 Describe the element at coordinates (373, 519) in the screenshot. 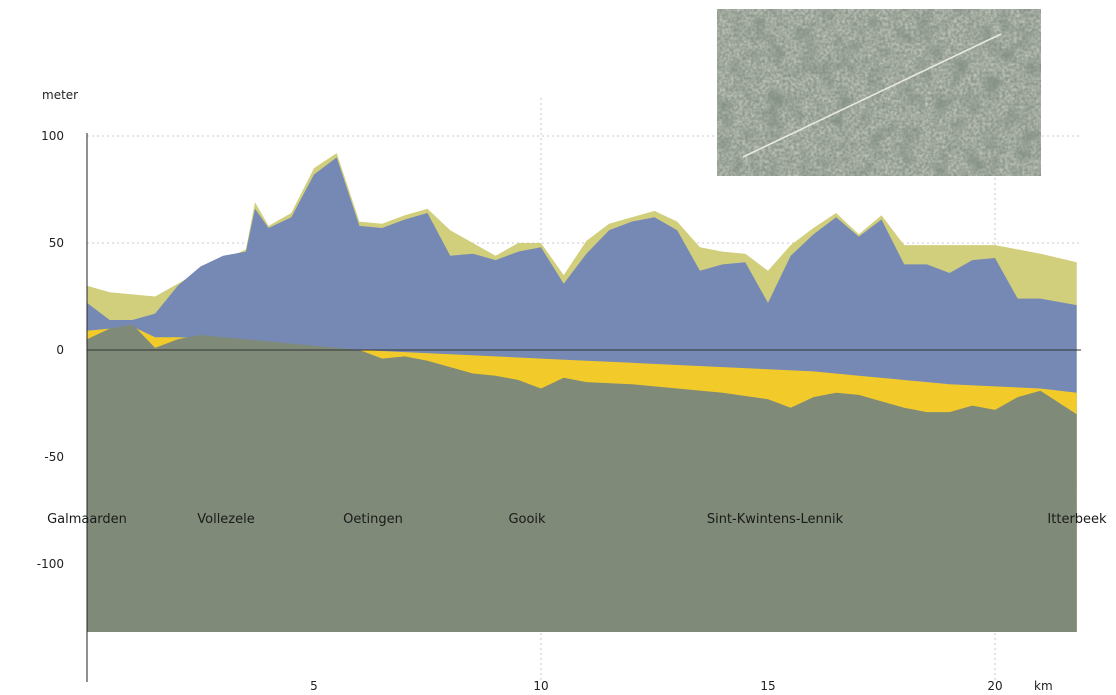

I see `place-label: Oetingen` at that location.